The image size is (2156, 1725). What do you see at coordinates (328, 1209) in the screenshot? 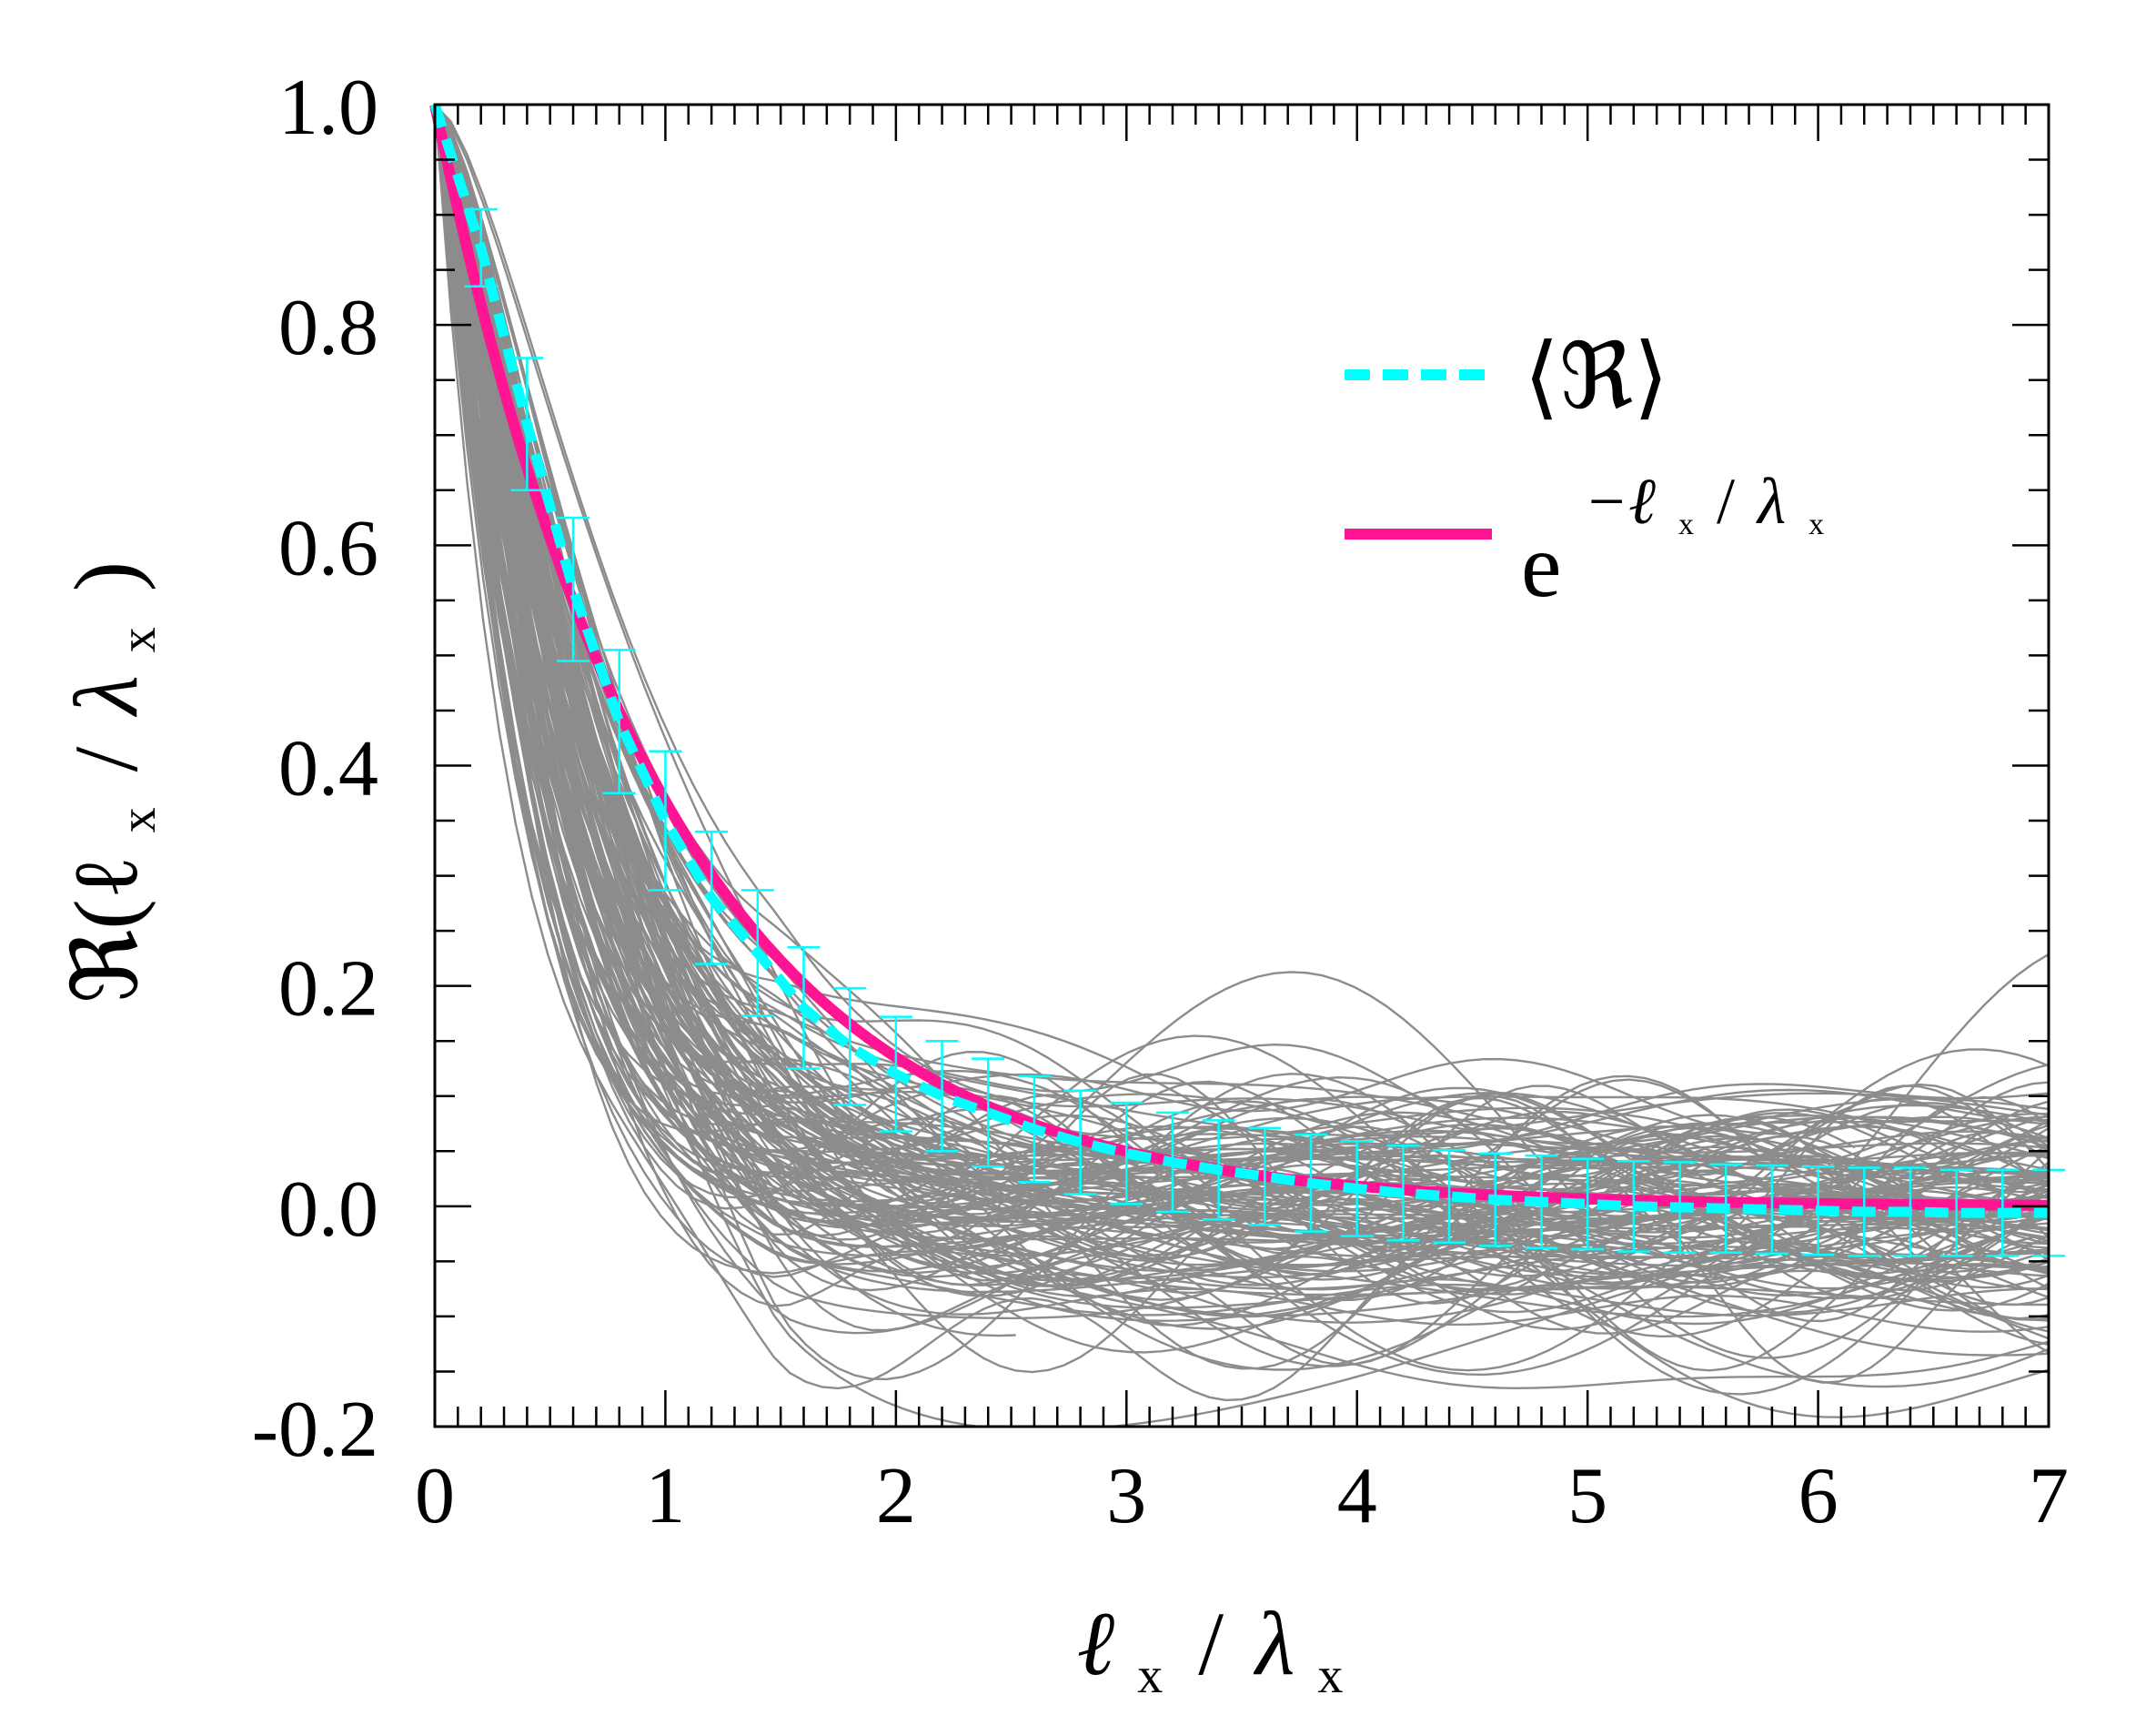
I see `y-tick-label: 0.0` at bounding box center [328, 1209].